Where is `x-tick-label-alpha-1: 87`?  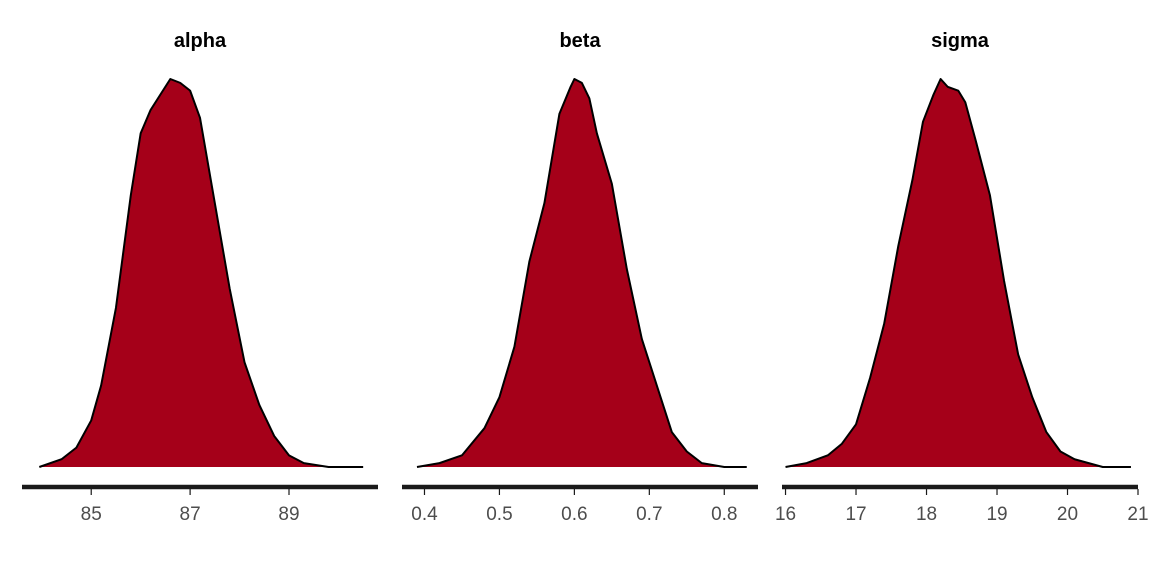
x-tick-label-alpha-1: 87 is located at coordinates (190, 514).